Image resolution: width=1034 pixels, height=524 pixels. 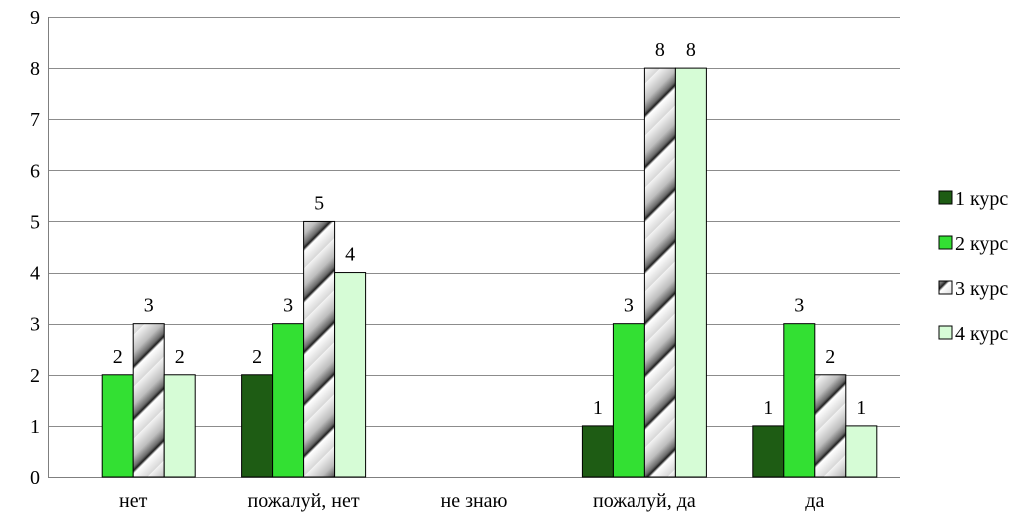 I want to click on bar-3-курс-3, so click(x=659, y=272).